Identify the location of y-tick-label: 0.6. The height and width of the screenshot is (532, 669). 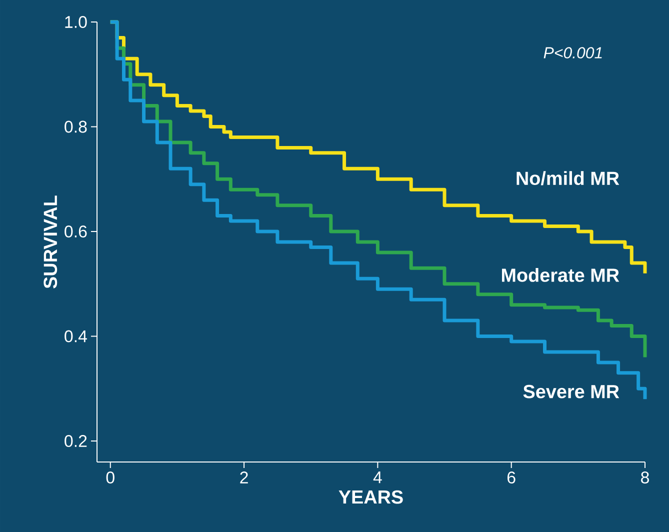
(75, 232).